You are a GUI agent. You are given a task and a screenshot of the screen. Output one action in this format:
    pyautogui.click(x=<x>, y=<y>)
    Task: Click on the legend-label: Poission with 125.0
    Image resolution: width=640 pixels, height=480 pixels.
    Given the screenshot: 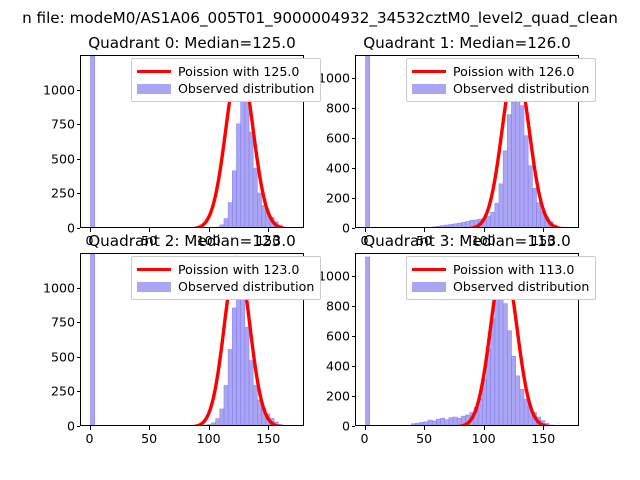 What is the action you would take?
    pyautogui.click(x=239, y=71)
    